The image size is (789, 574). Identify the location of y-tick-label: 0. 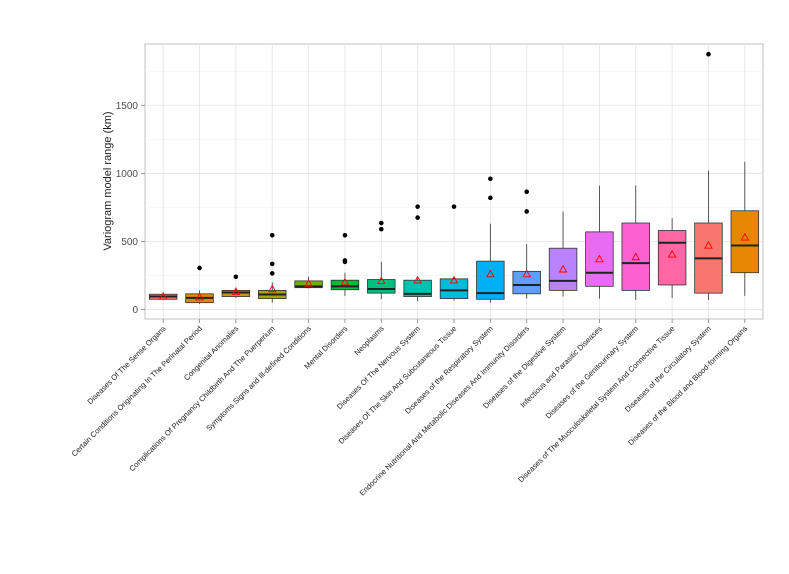
(135, 310).